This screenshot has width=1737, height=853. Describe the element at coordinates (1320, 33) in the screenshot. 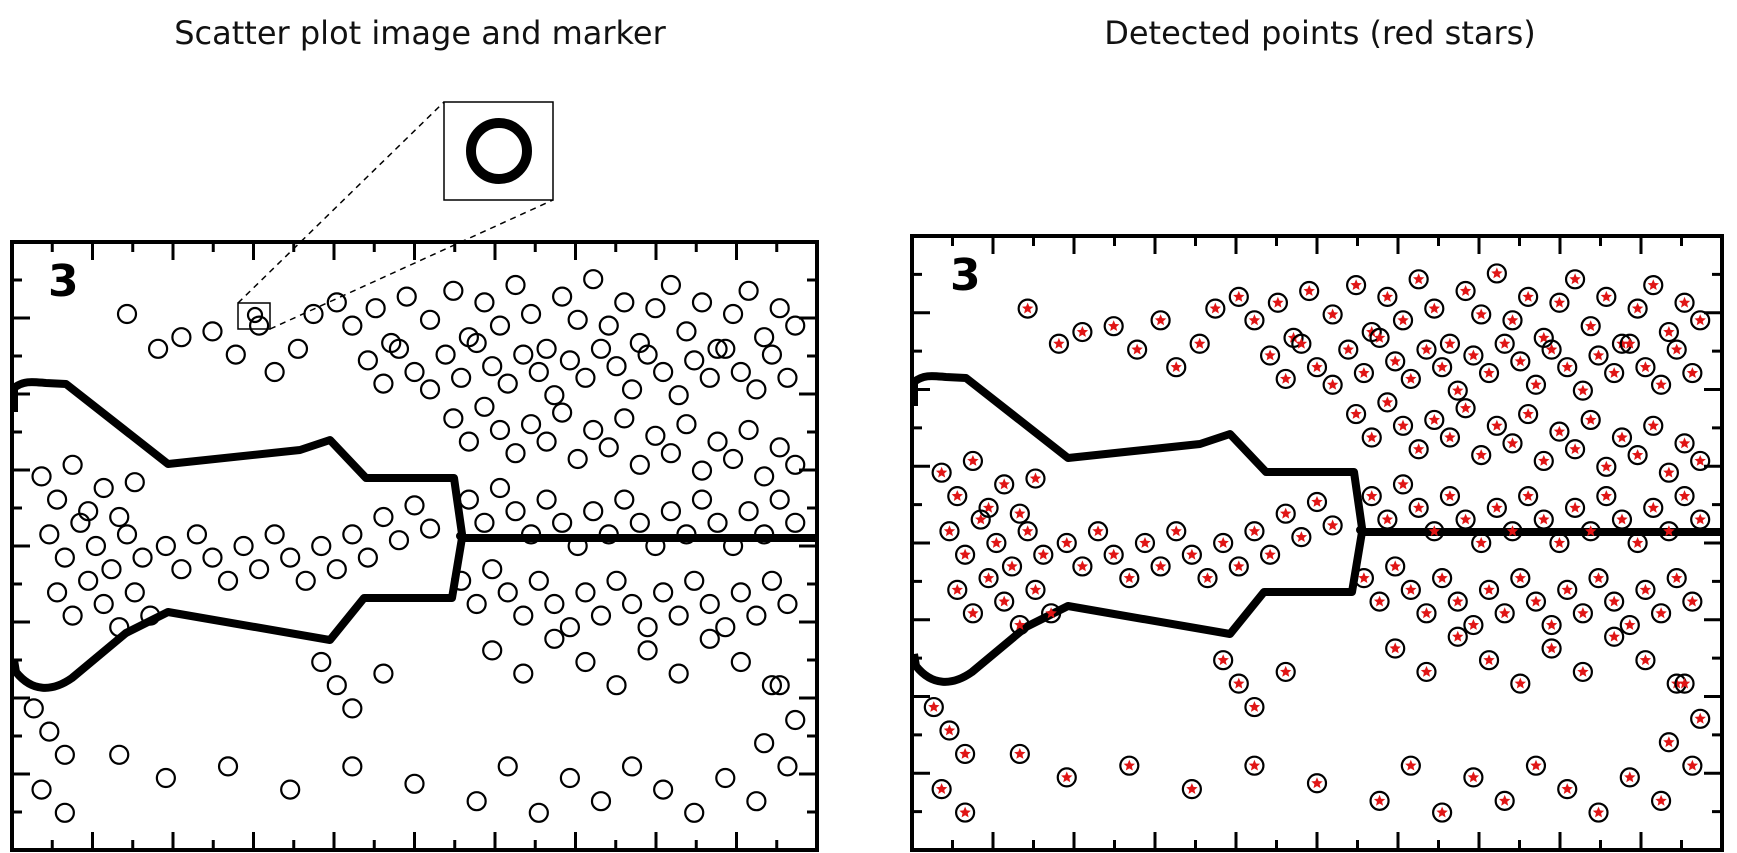

I see `right-panel-title: Detected points (red stars)` at that location.